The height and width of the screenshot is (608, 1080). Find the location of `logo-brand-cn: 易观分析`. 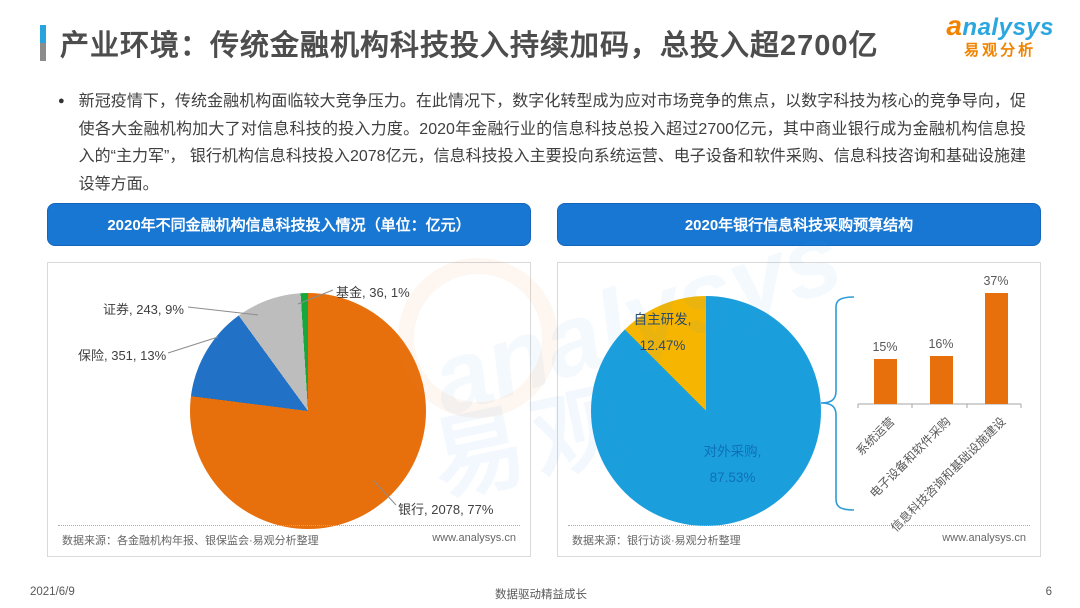

logo-brand-cn: 易观分析 is located at coordinates (1000, 51).